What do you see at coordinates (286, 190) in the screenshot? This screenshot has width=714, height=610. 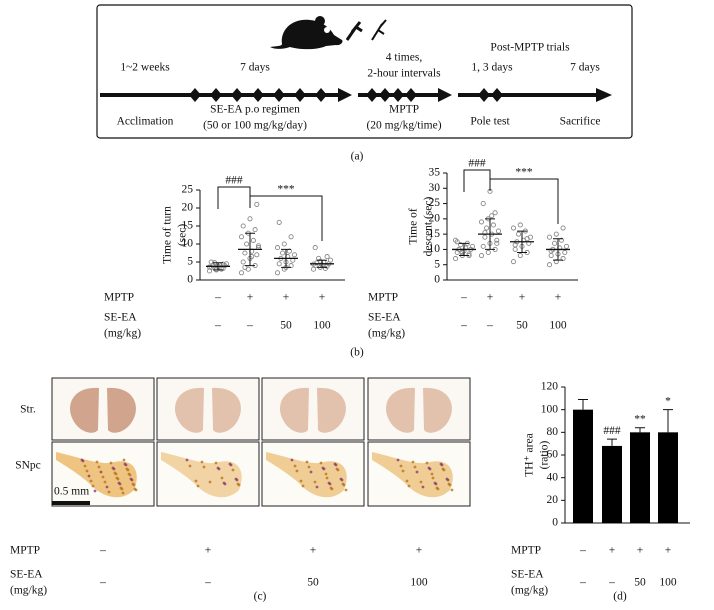 I see `significance-label: ***` at bounding box center [286, 190].